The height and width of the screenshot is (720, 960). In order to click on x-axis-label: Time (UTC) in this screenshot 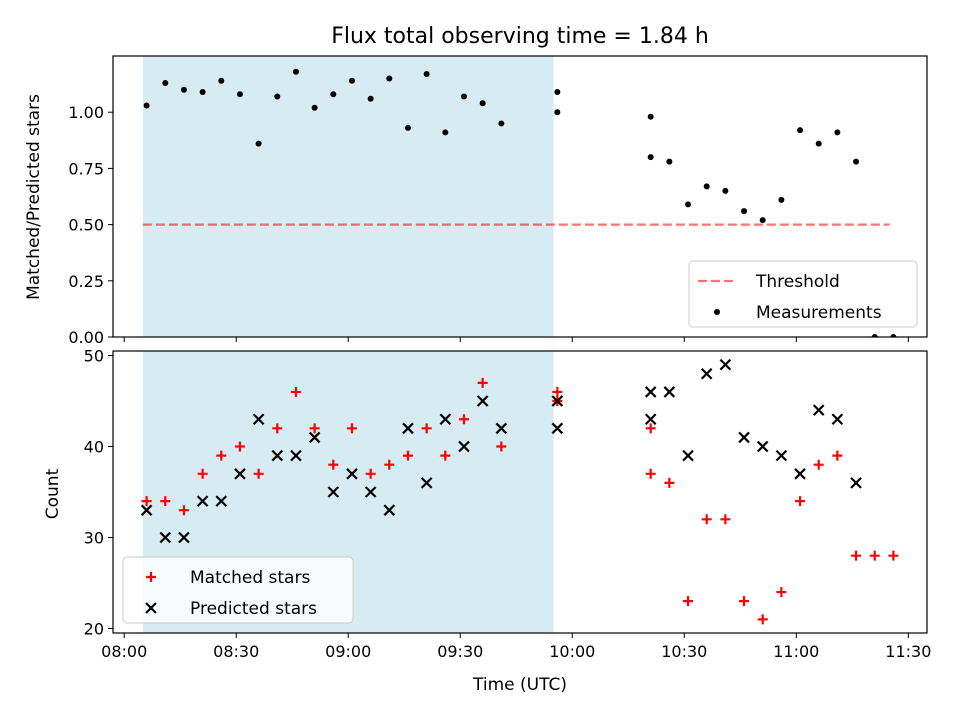, I will do `click(519, 685)`.